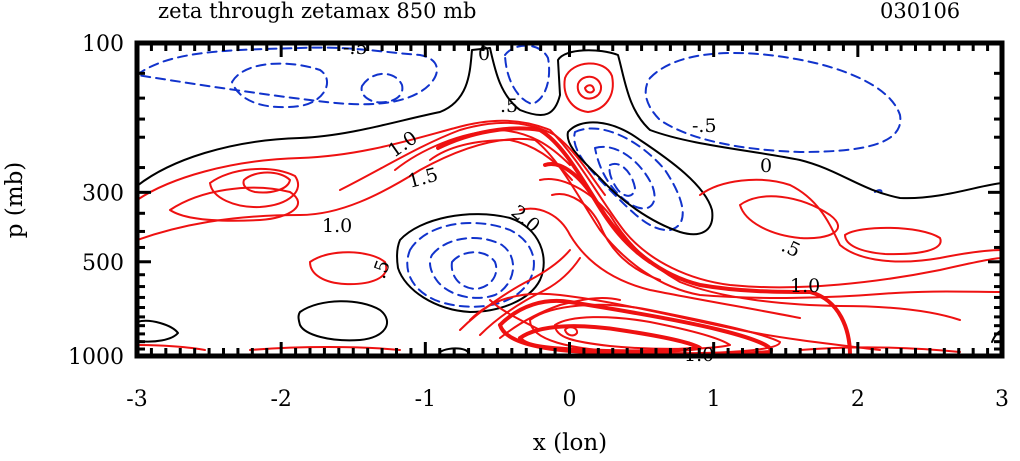 The width and height of the screenshot is (1020, 461). I want to click on y-tick-label: 500, so click(103, 263).